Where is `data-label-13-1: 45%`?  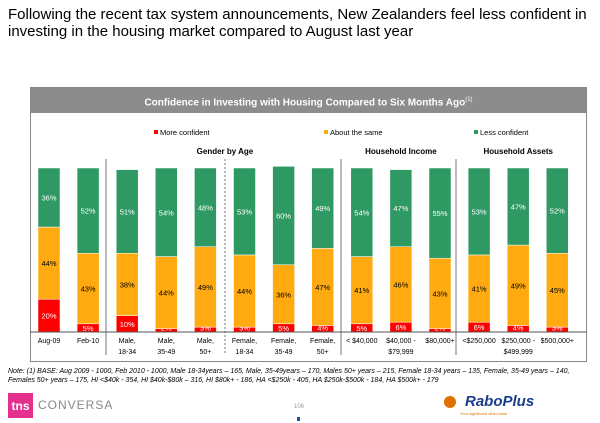 data-label-13-1: 45% is located at coordinates (557, 290).